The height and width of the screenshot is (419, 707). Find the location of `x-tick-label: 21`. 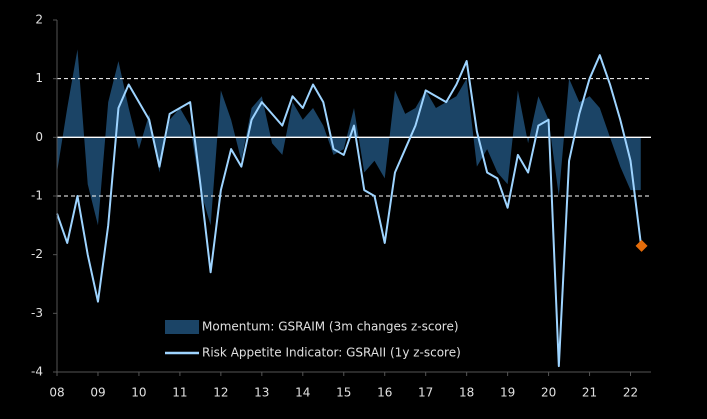

x-tick-label: 21 is located at coordinates (589, 393).